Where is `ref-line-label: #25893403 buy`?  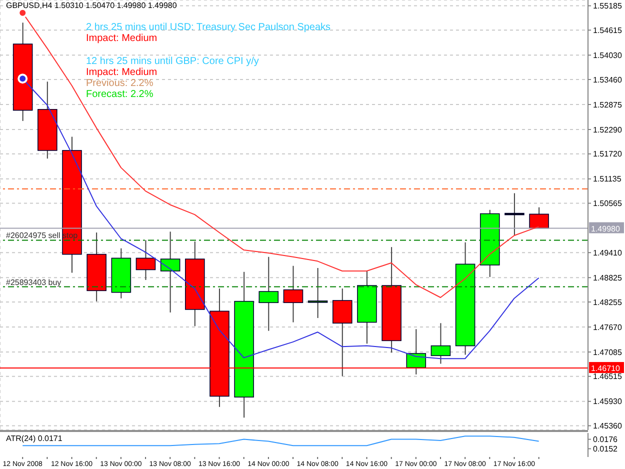 ref-line-label: #25893403 buy is located at coordinates (34, 282).